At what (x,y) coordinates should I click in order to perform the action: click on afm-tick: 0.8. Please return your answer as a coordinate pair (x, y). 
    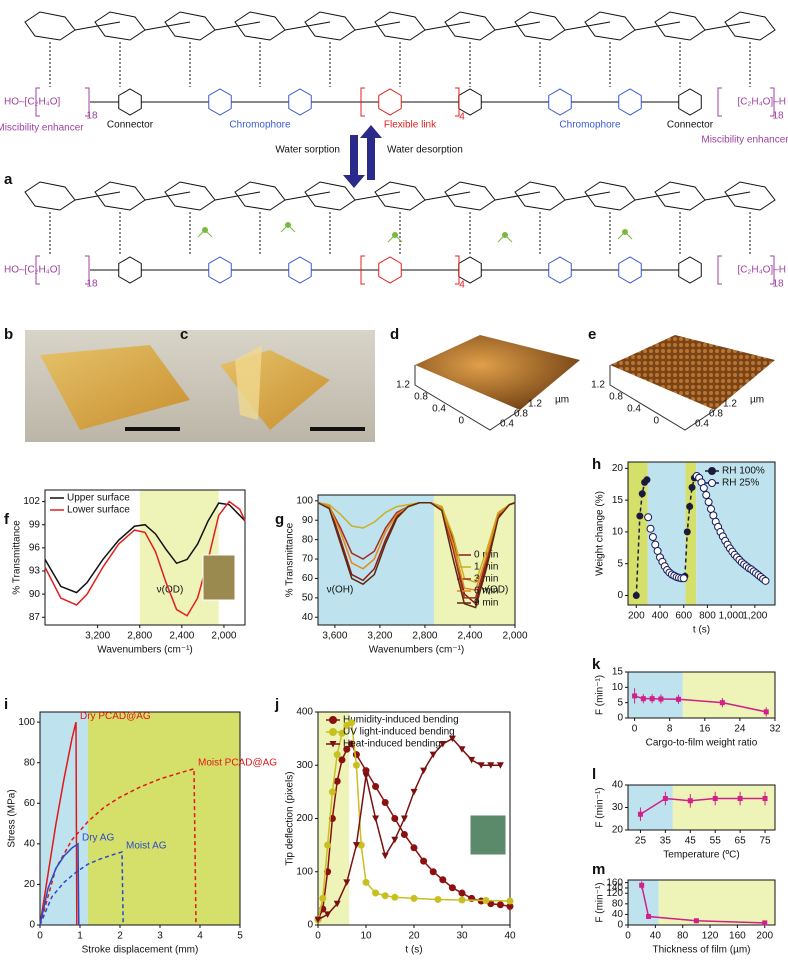
    Looking at the image, I should click on (421, 397).